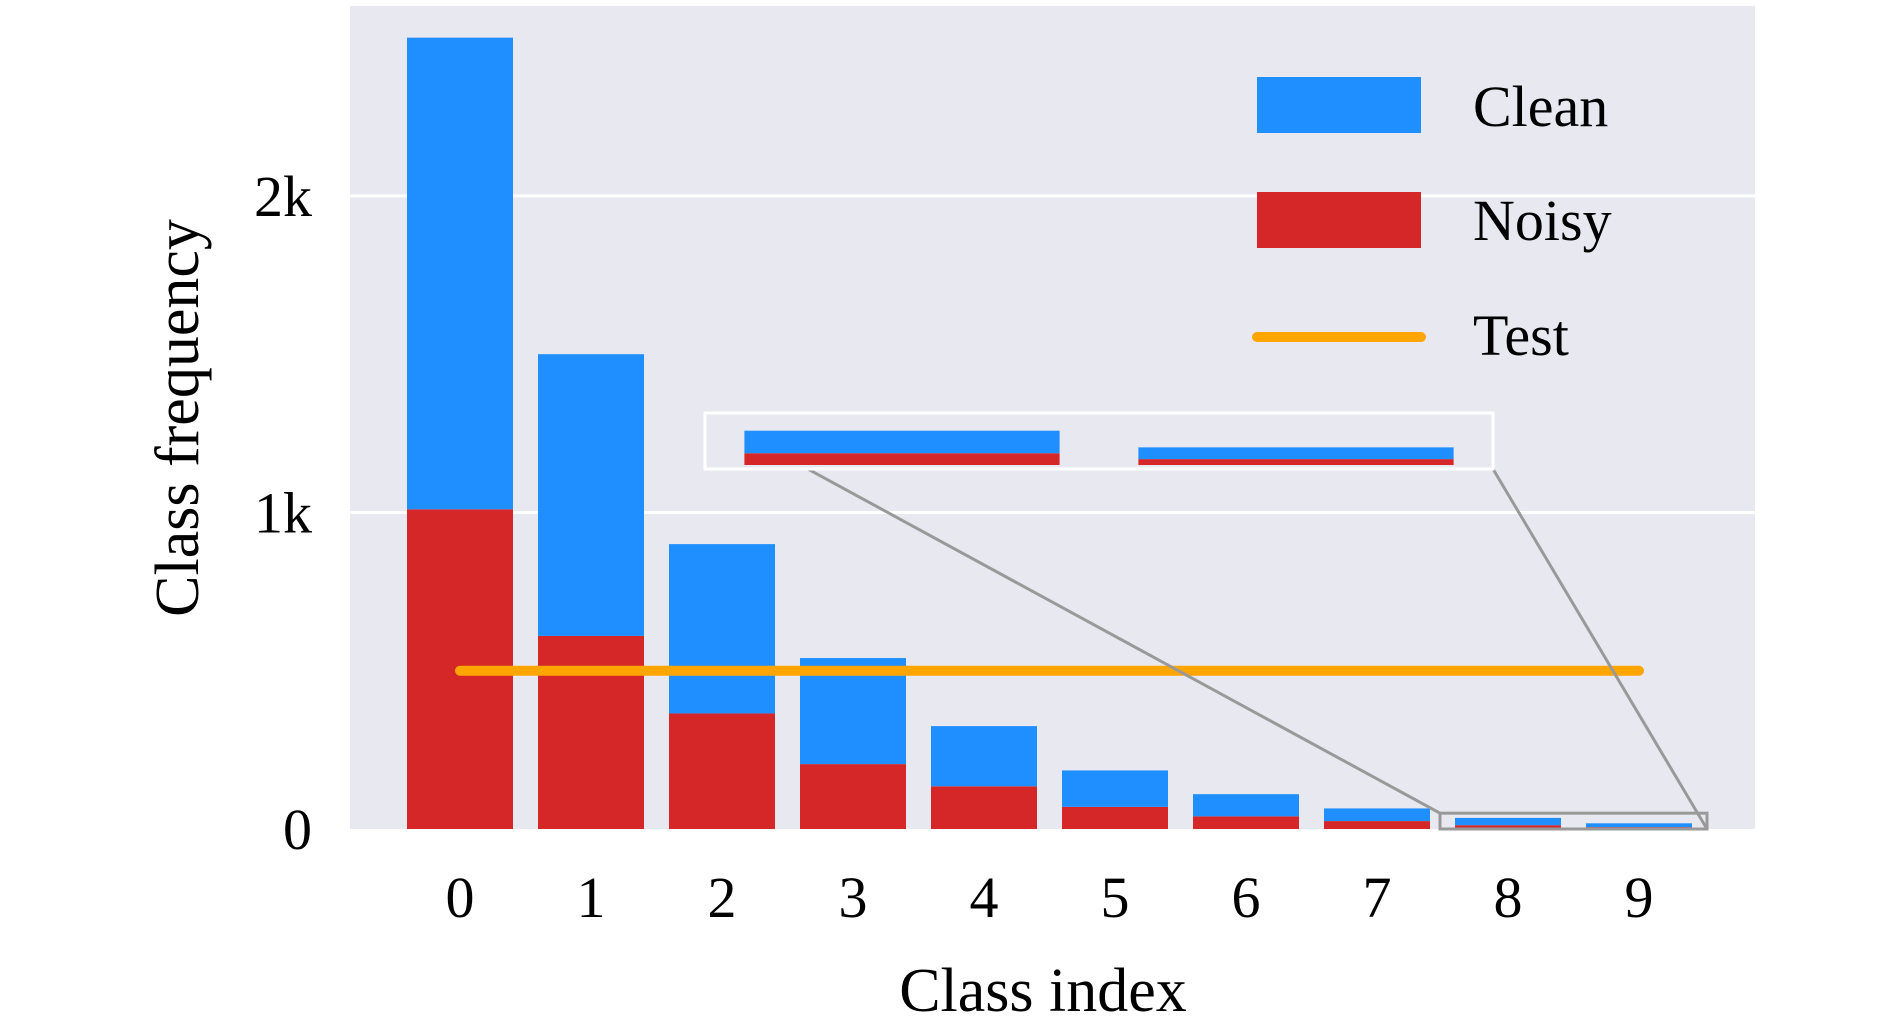 Image resolution: width=1890 pixels, height=1026 pixels. I want to click on legend-test-label: Test, so click(1521, 335).